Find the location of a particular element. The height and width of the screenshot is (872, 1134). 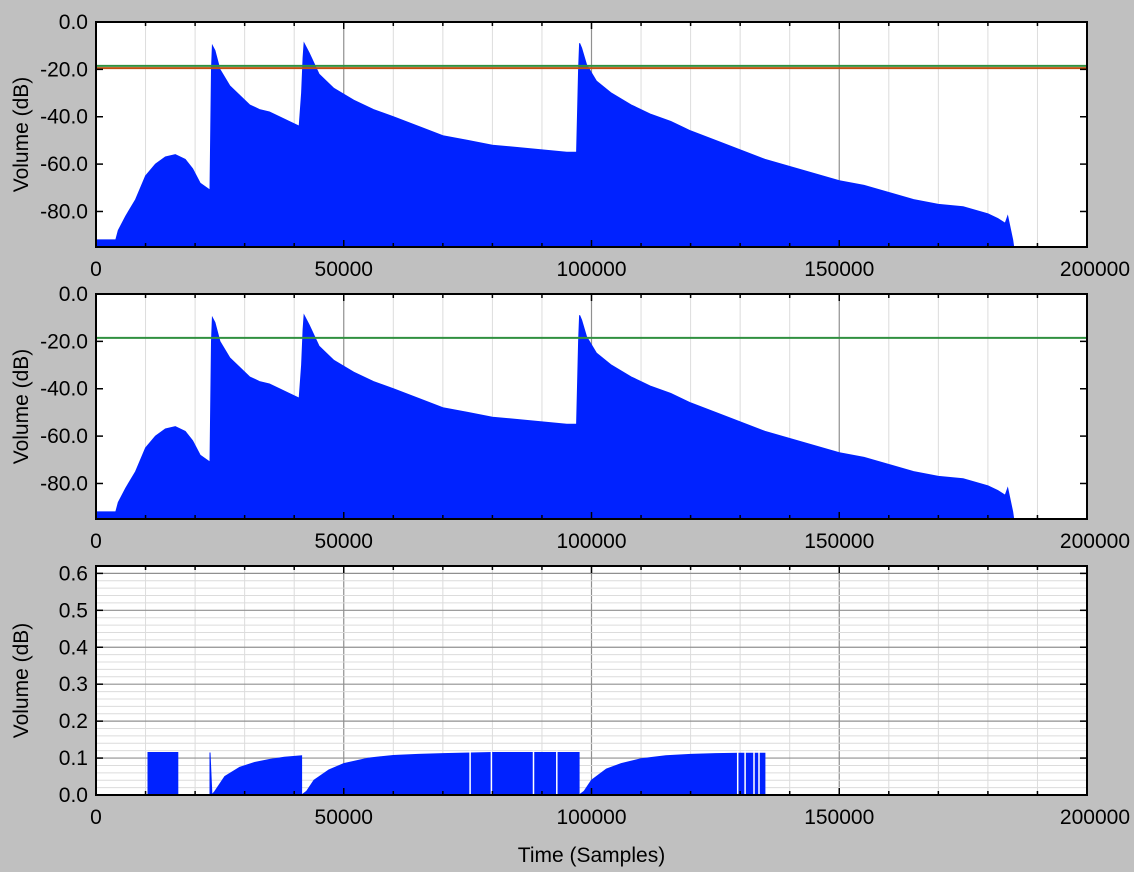

waveform-envelope is located at coordinates (456, 774).